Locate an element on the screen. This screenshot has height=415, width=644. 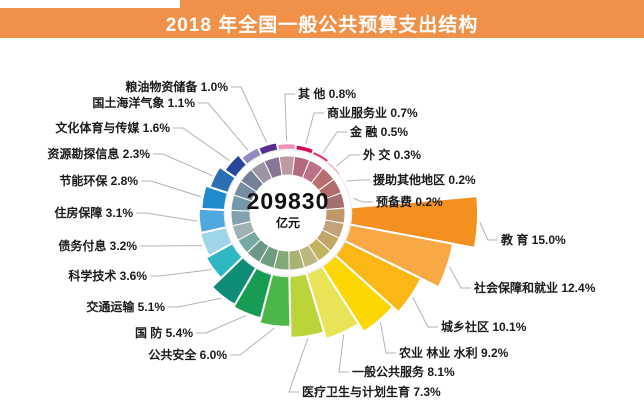
slice-label-21: 国土海洋气象 1.1% is located at coordinates (143, 102).